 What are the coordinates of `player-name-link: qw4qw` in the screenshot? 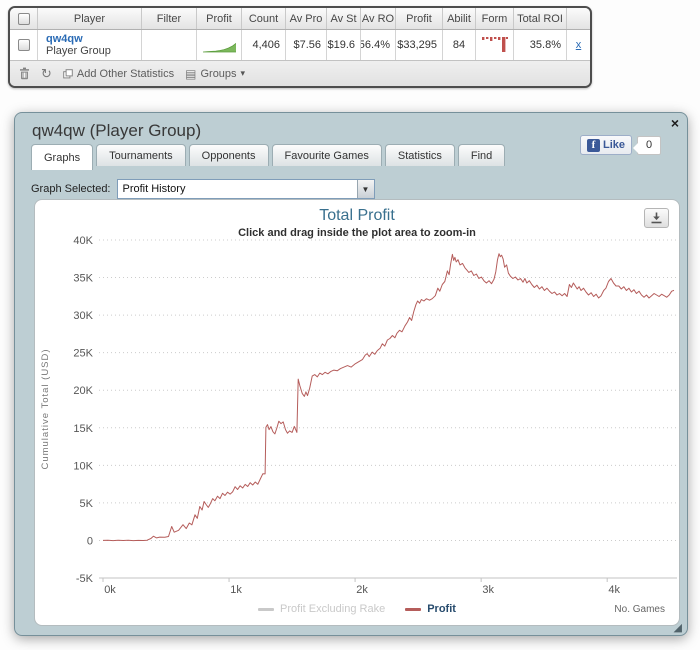 It's located at (64, 39).